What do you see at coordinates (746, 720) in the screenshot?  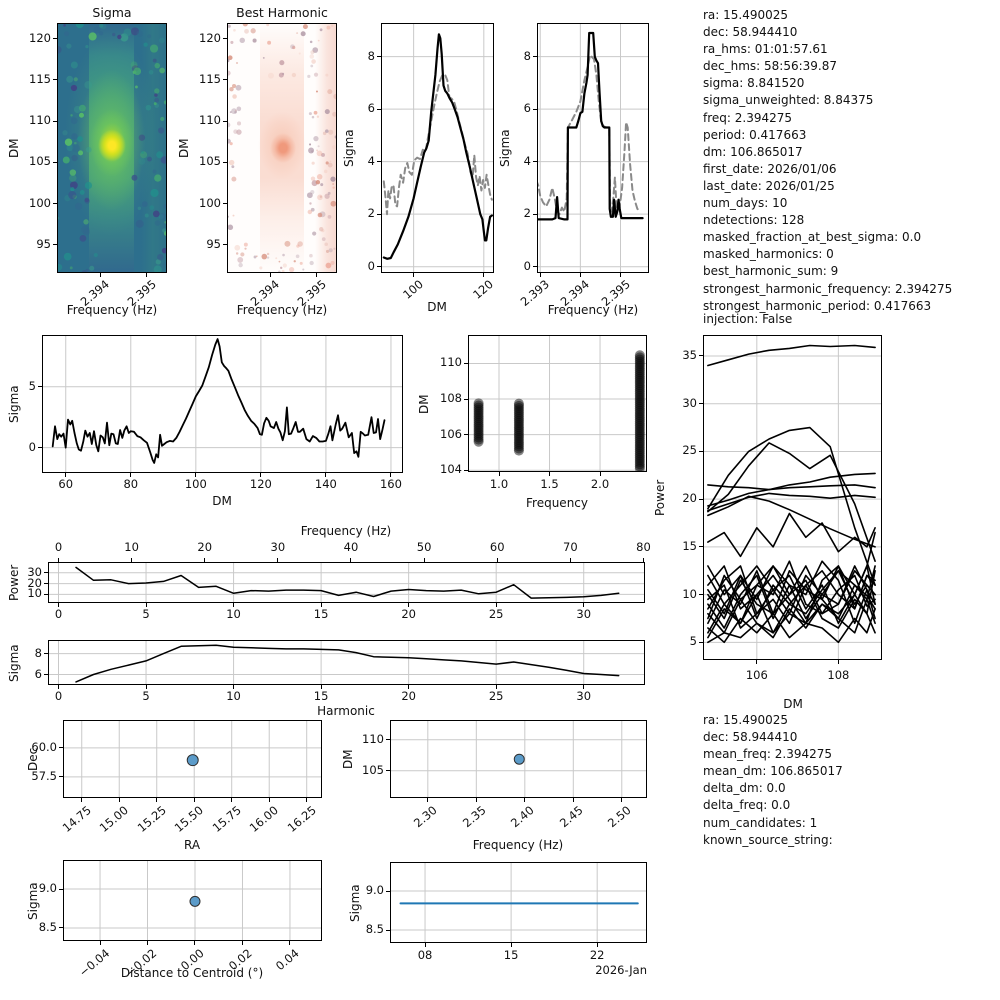 I see `info-line: ra: 15.490025` at bounding box center [746, 720].